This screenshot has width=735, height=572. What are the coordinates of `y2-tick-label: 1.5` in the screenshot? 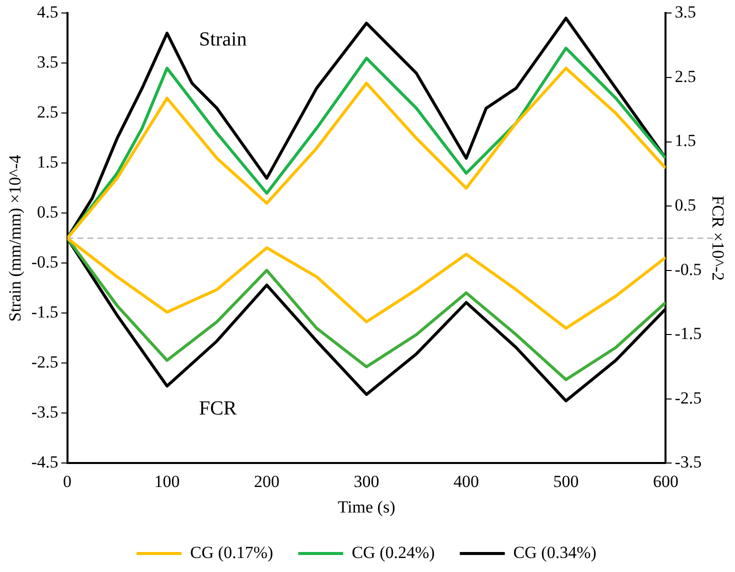 It's located at (685, 140).